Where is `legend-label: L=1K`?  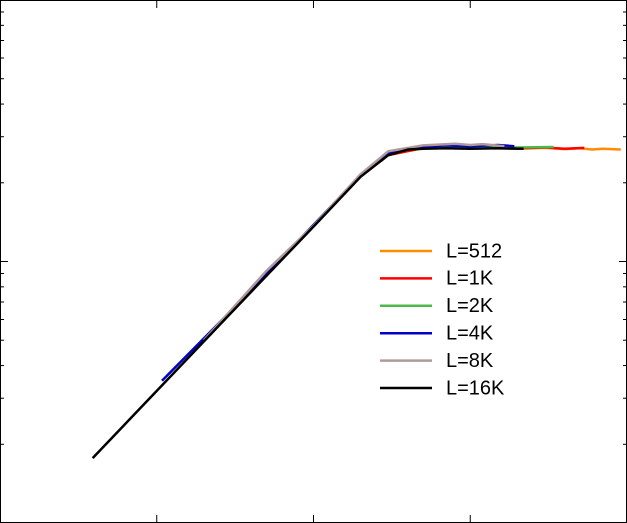
legend-label: L=1K is located at coordinates (470, 279).